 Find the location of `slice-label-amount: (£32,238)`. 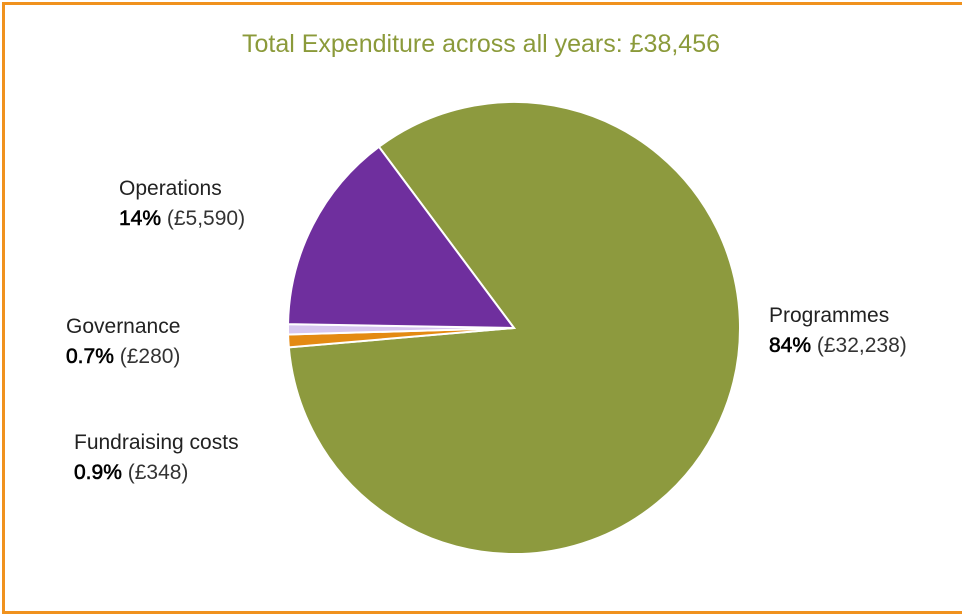

slice-label-amount: (£32,238) is located at coordinates (861, 345).